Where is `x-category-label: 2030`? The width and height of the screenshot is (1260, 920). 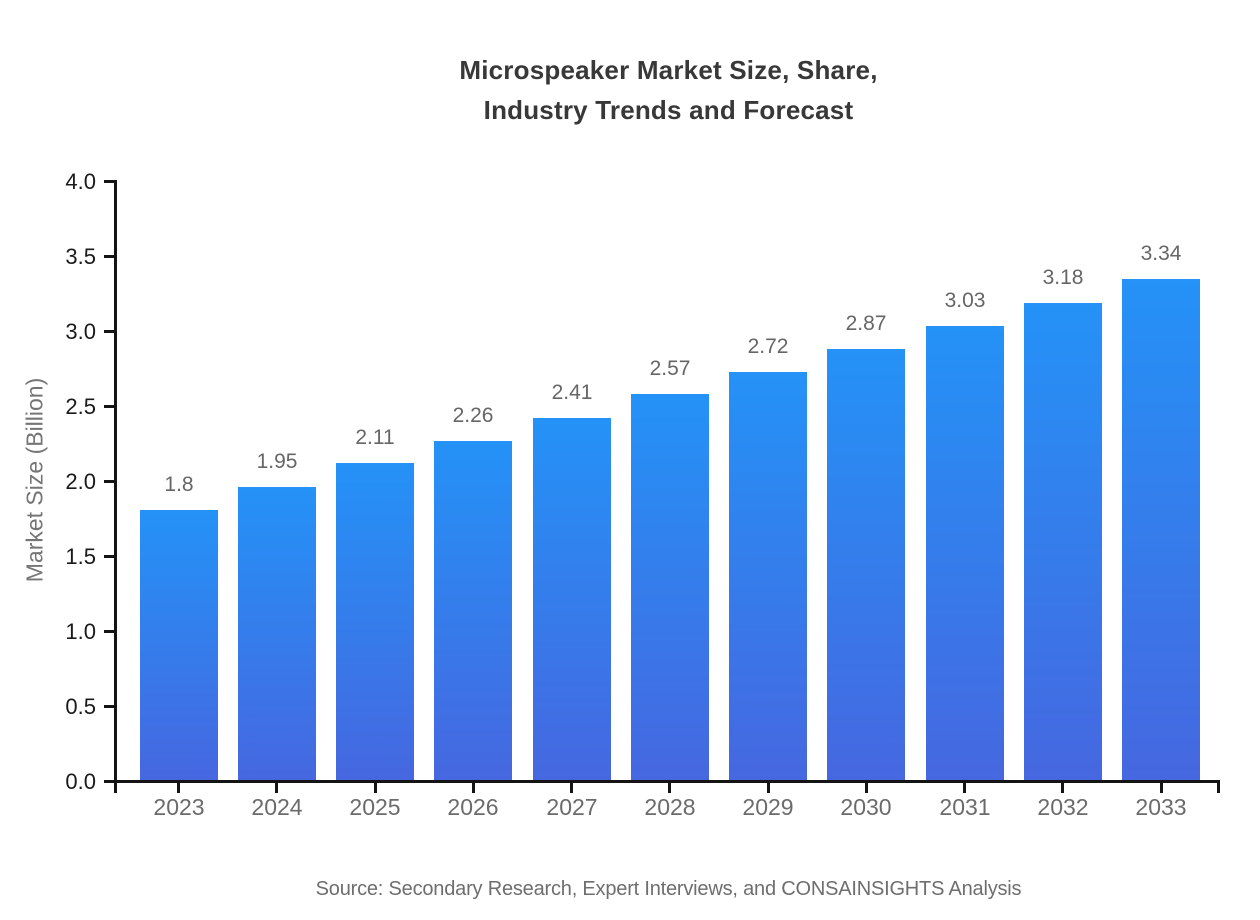
x-category-label: 2030 is located at coordinates (866, 807).